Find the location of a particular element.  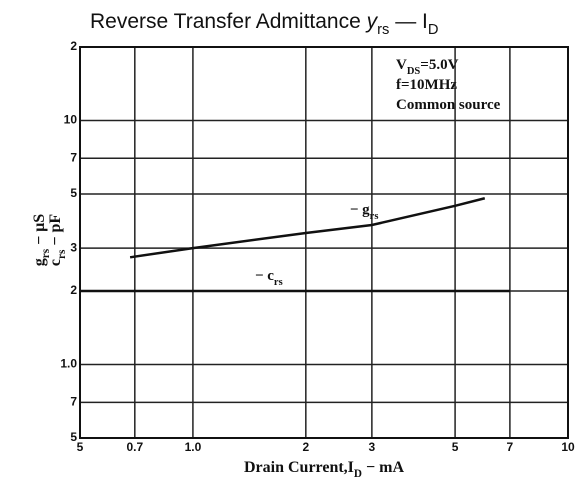

x-tick-label: 3 is located at coordinates (372, 447).